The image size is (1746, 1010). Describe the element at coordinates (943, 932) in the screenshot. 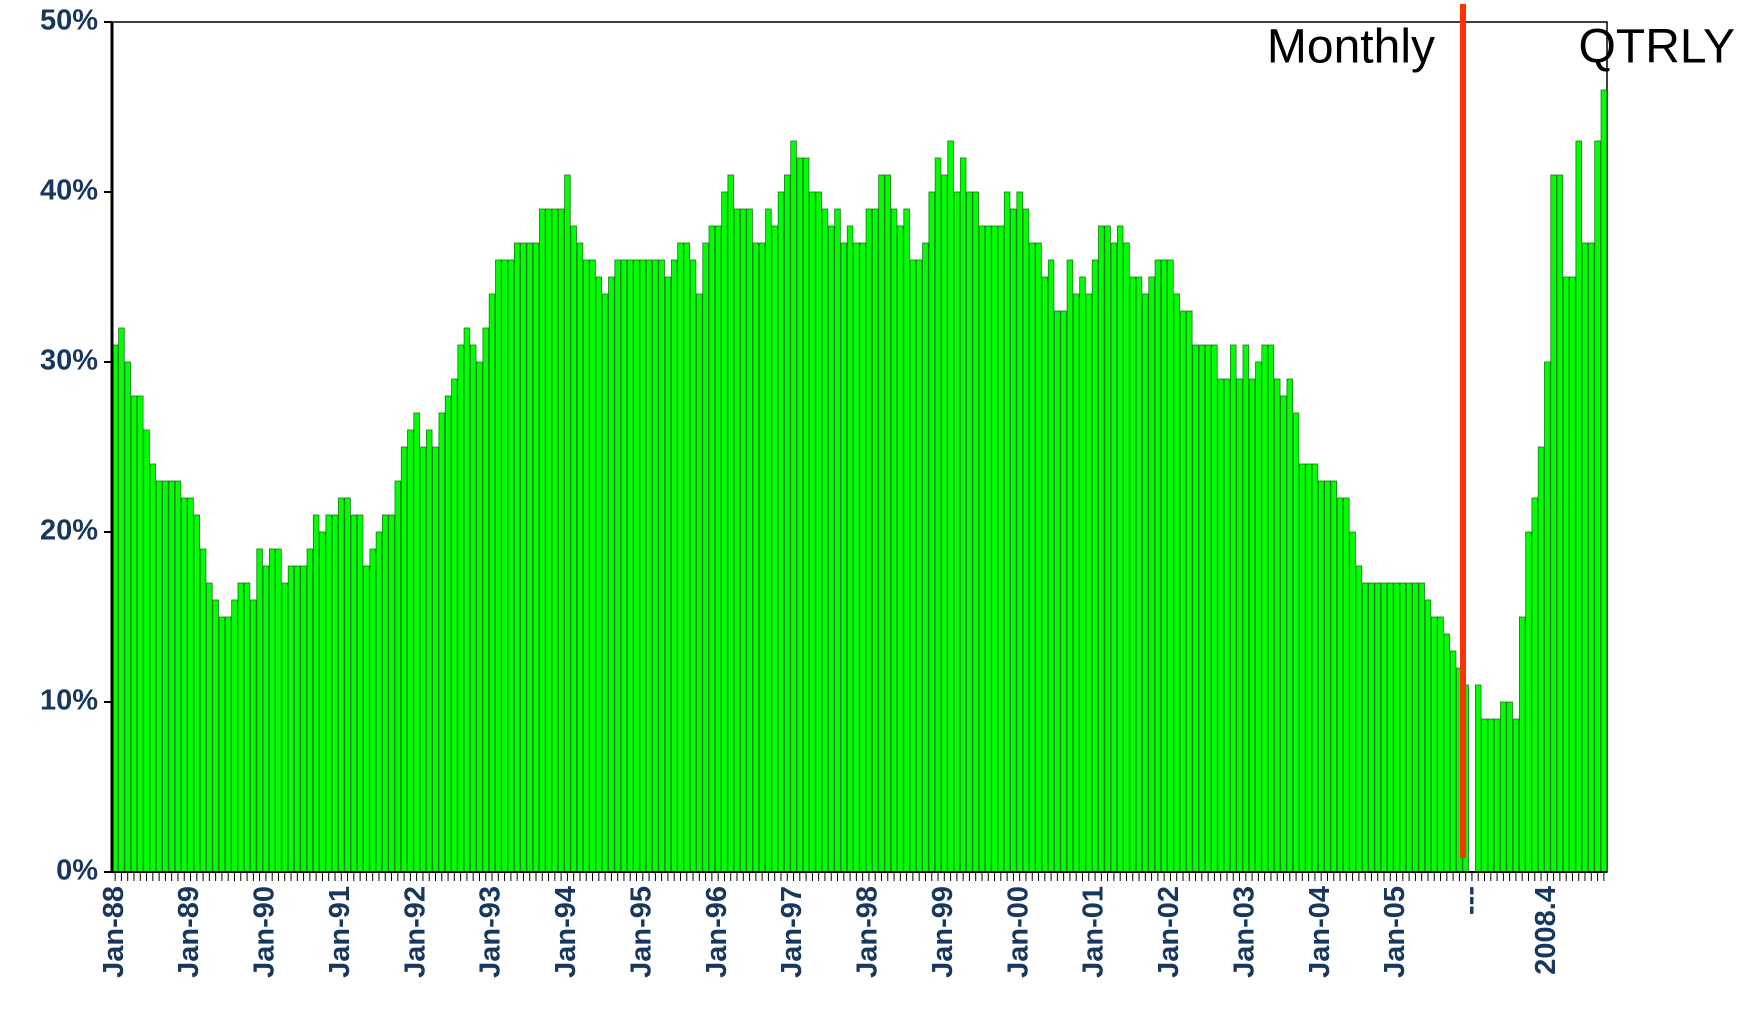

I see `x-tick-label: Jan-99` at that location.